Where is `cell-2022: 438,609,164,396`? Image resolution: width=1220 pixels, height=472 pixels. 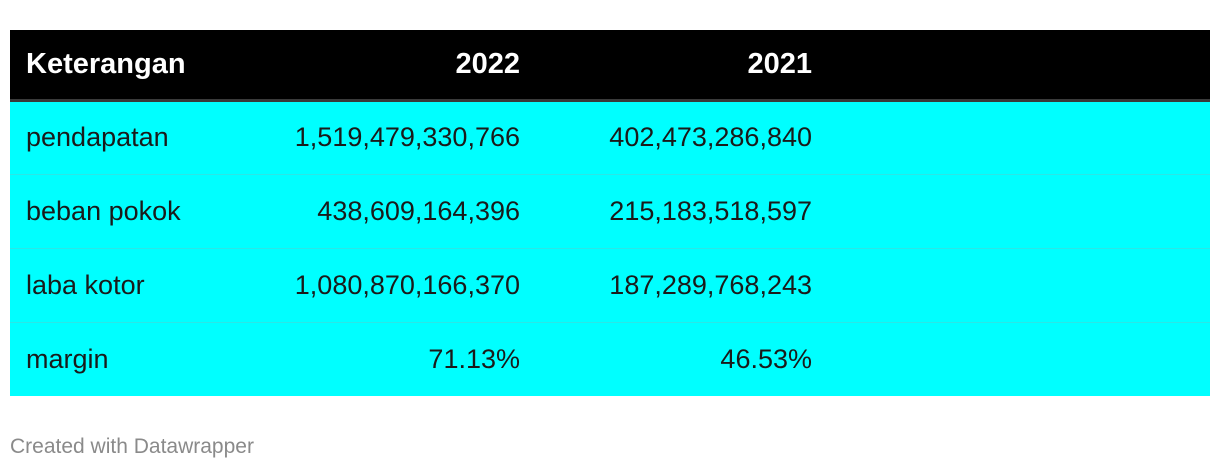
cell-2022: 438,609,164,396 is located at coordinates (385, 210).